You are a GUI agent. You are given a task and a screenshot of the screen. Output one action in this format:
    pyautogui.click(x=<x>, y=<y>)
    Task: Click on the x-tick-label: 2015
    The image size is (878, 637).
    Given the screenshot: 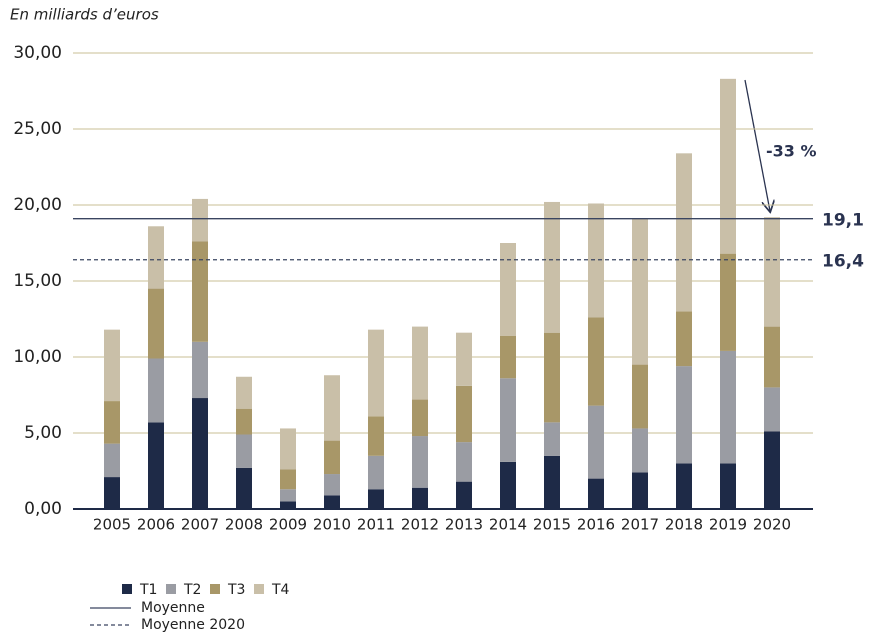 What is the action you would take?
    pyautogui.click(x=552, y=525)
    